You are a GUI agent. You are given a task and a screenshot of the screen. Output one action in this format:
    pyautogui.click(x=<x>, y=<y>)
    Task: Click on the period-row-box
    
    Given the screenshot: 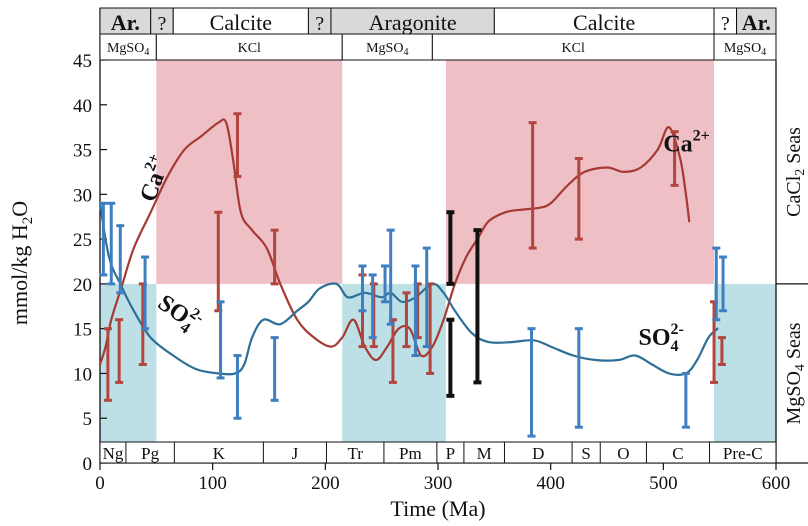 What is the action you would take?
    pyautogui.click(x=438, y=452)
    